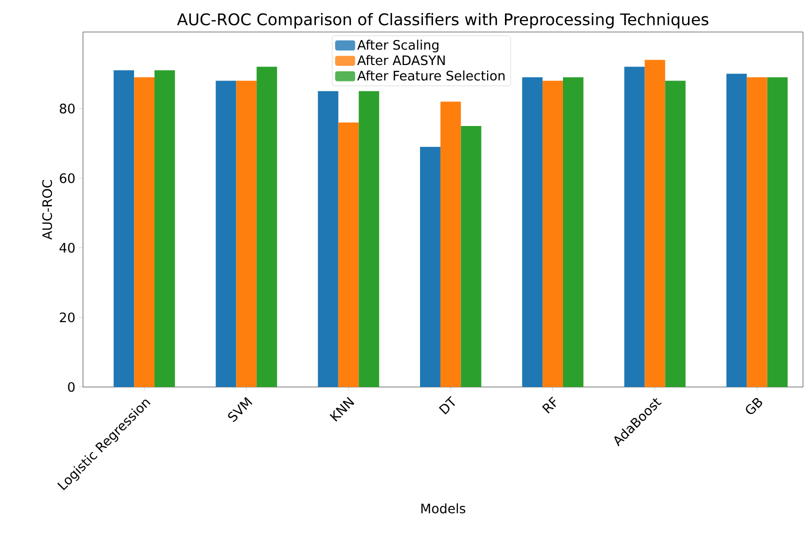 The height and width of the screenshot is (539, 806). I want to click on y-tick-label: 20, so click(67, 317).